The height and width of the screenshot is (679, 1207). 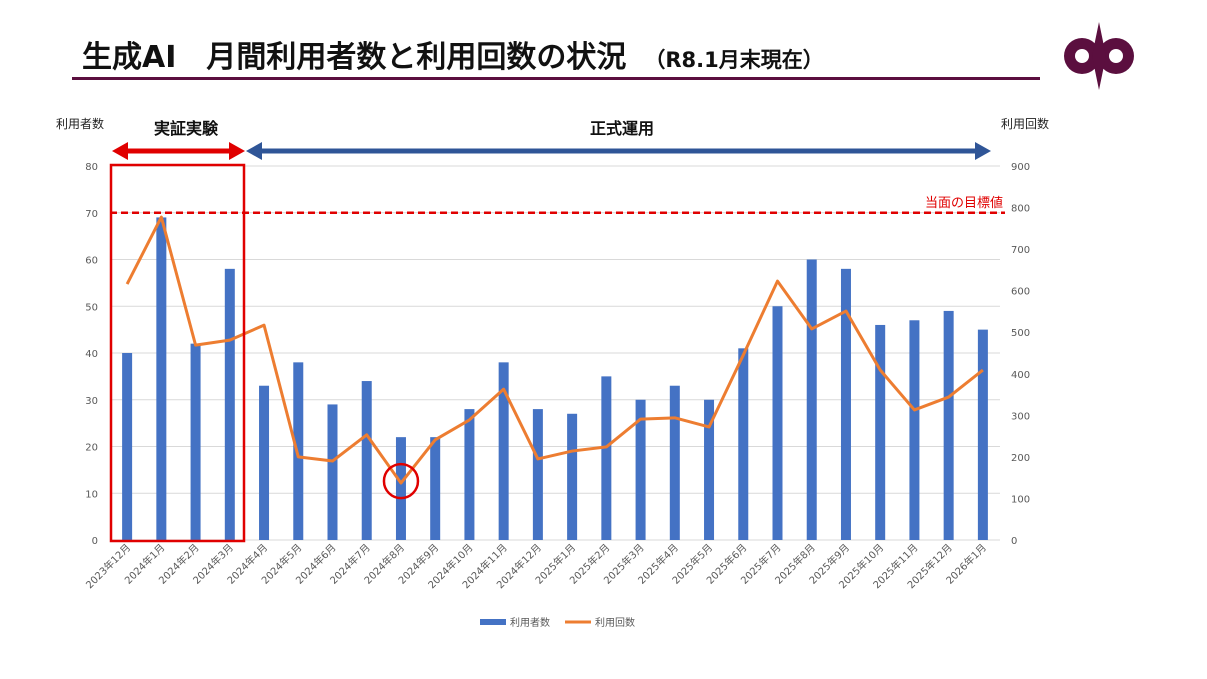 What do you see at coordinates (777, 423) in the screenshot?
I see `bar-2025年7月` at bounding box center [777, 423].